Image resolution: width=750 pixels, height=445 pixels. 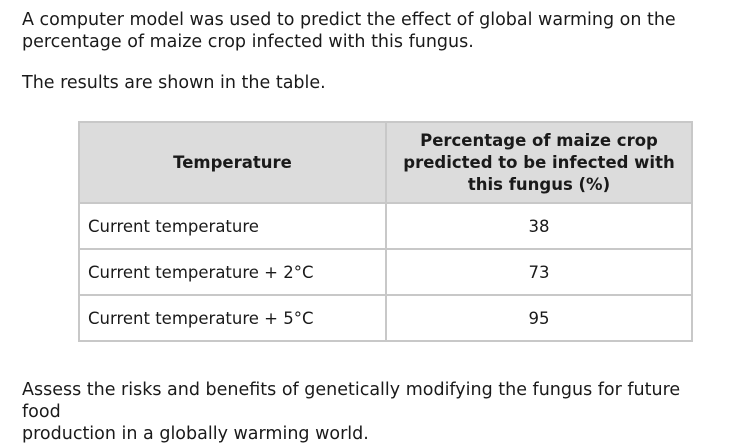 I want to click on table-row: Current temperature 38, so click(x=385, y=226).